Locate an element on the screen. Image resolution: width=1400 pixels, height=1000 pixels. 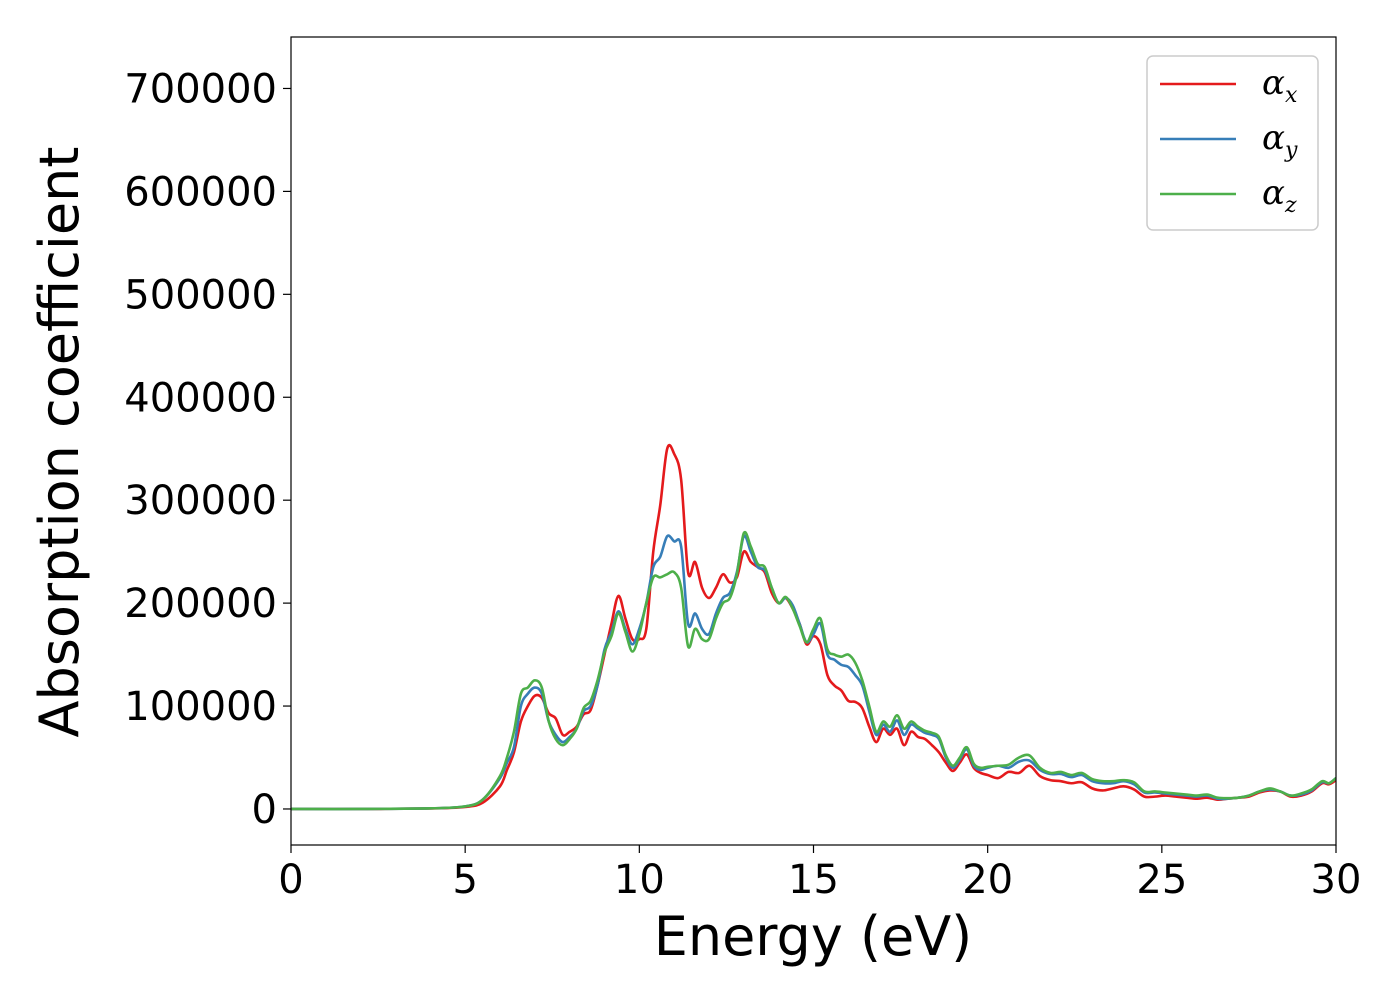
y-tick-label: 400000 is located at coordinates (200, 398).